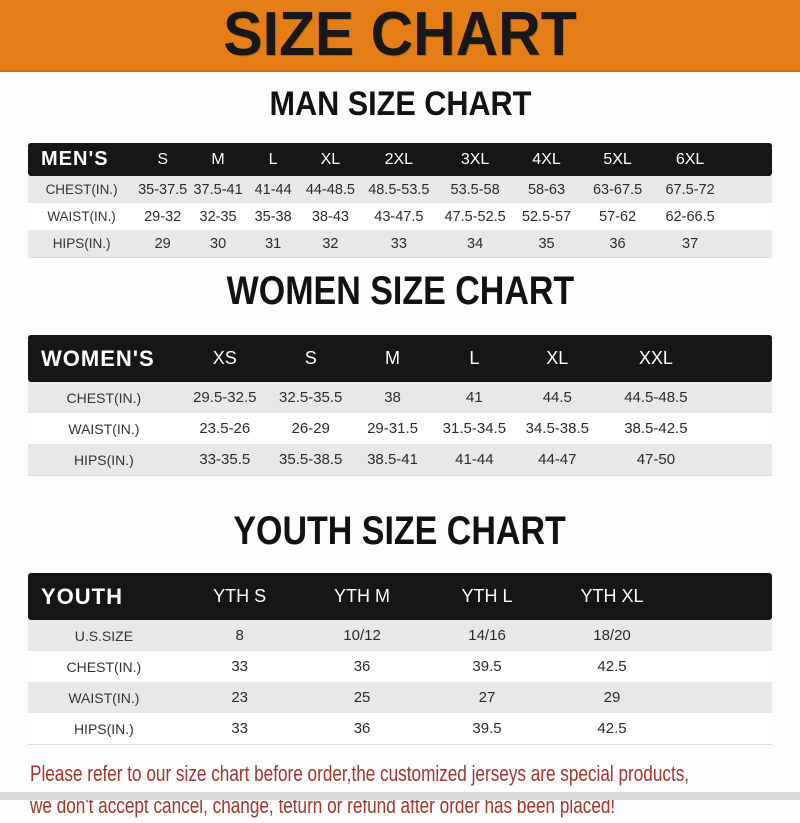 This screenshot has height=823, width=800. I want to click on size-value-cell: 47-50, so click(656, 459).